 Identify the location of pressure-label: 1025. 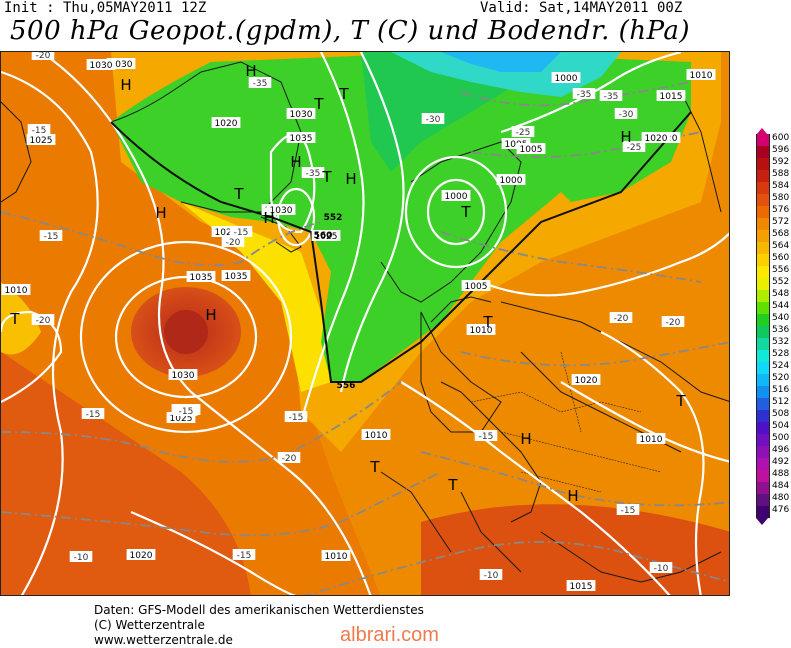
(41, 141).